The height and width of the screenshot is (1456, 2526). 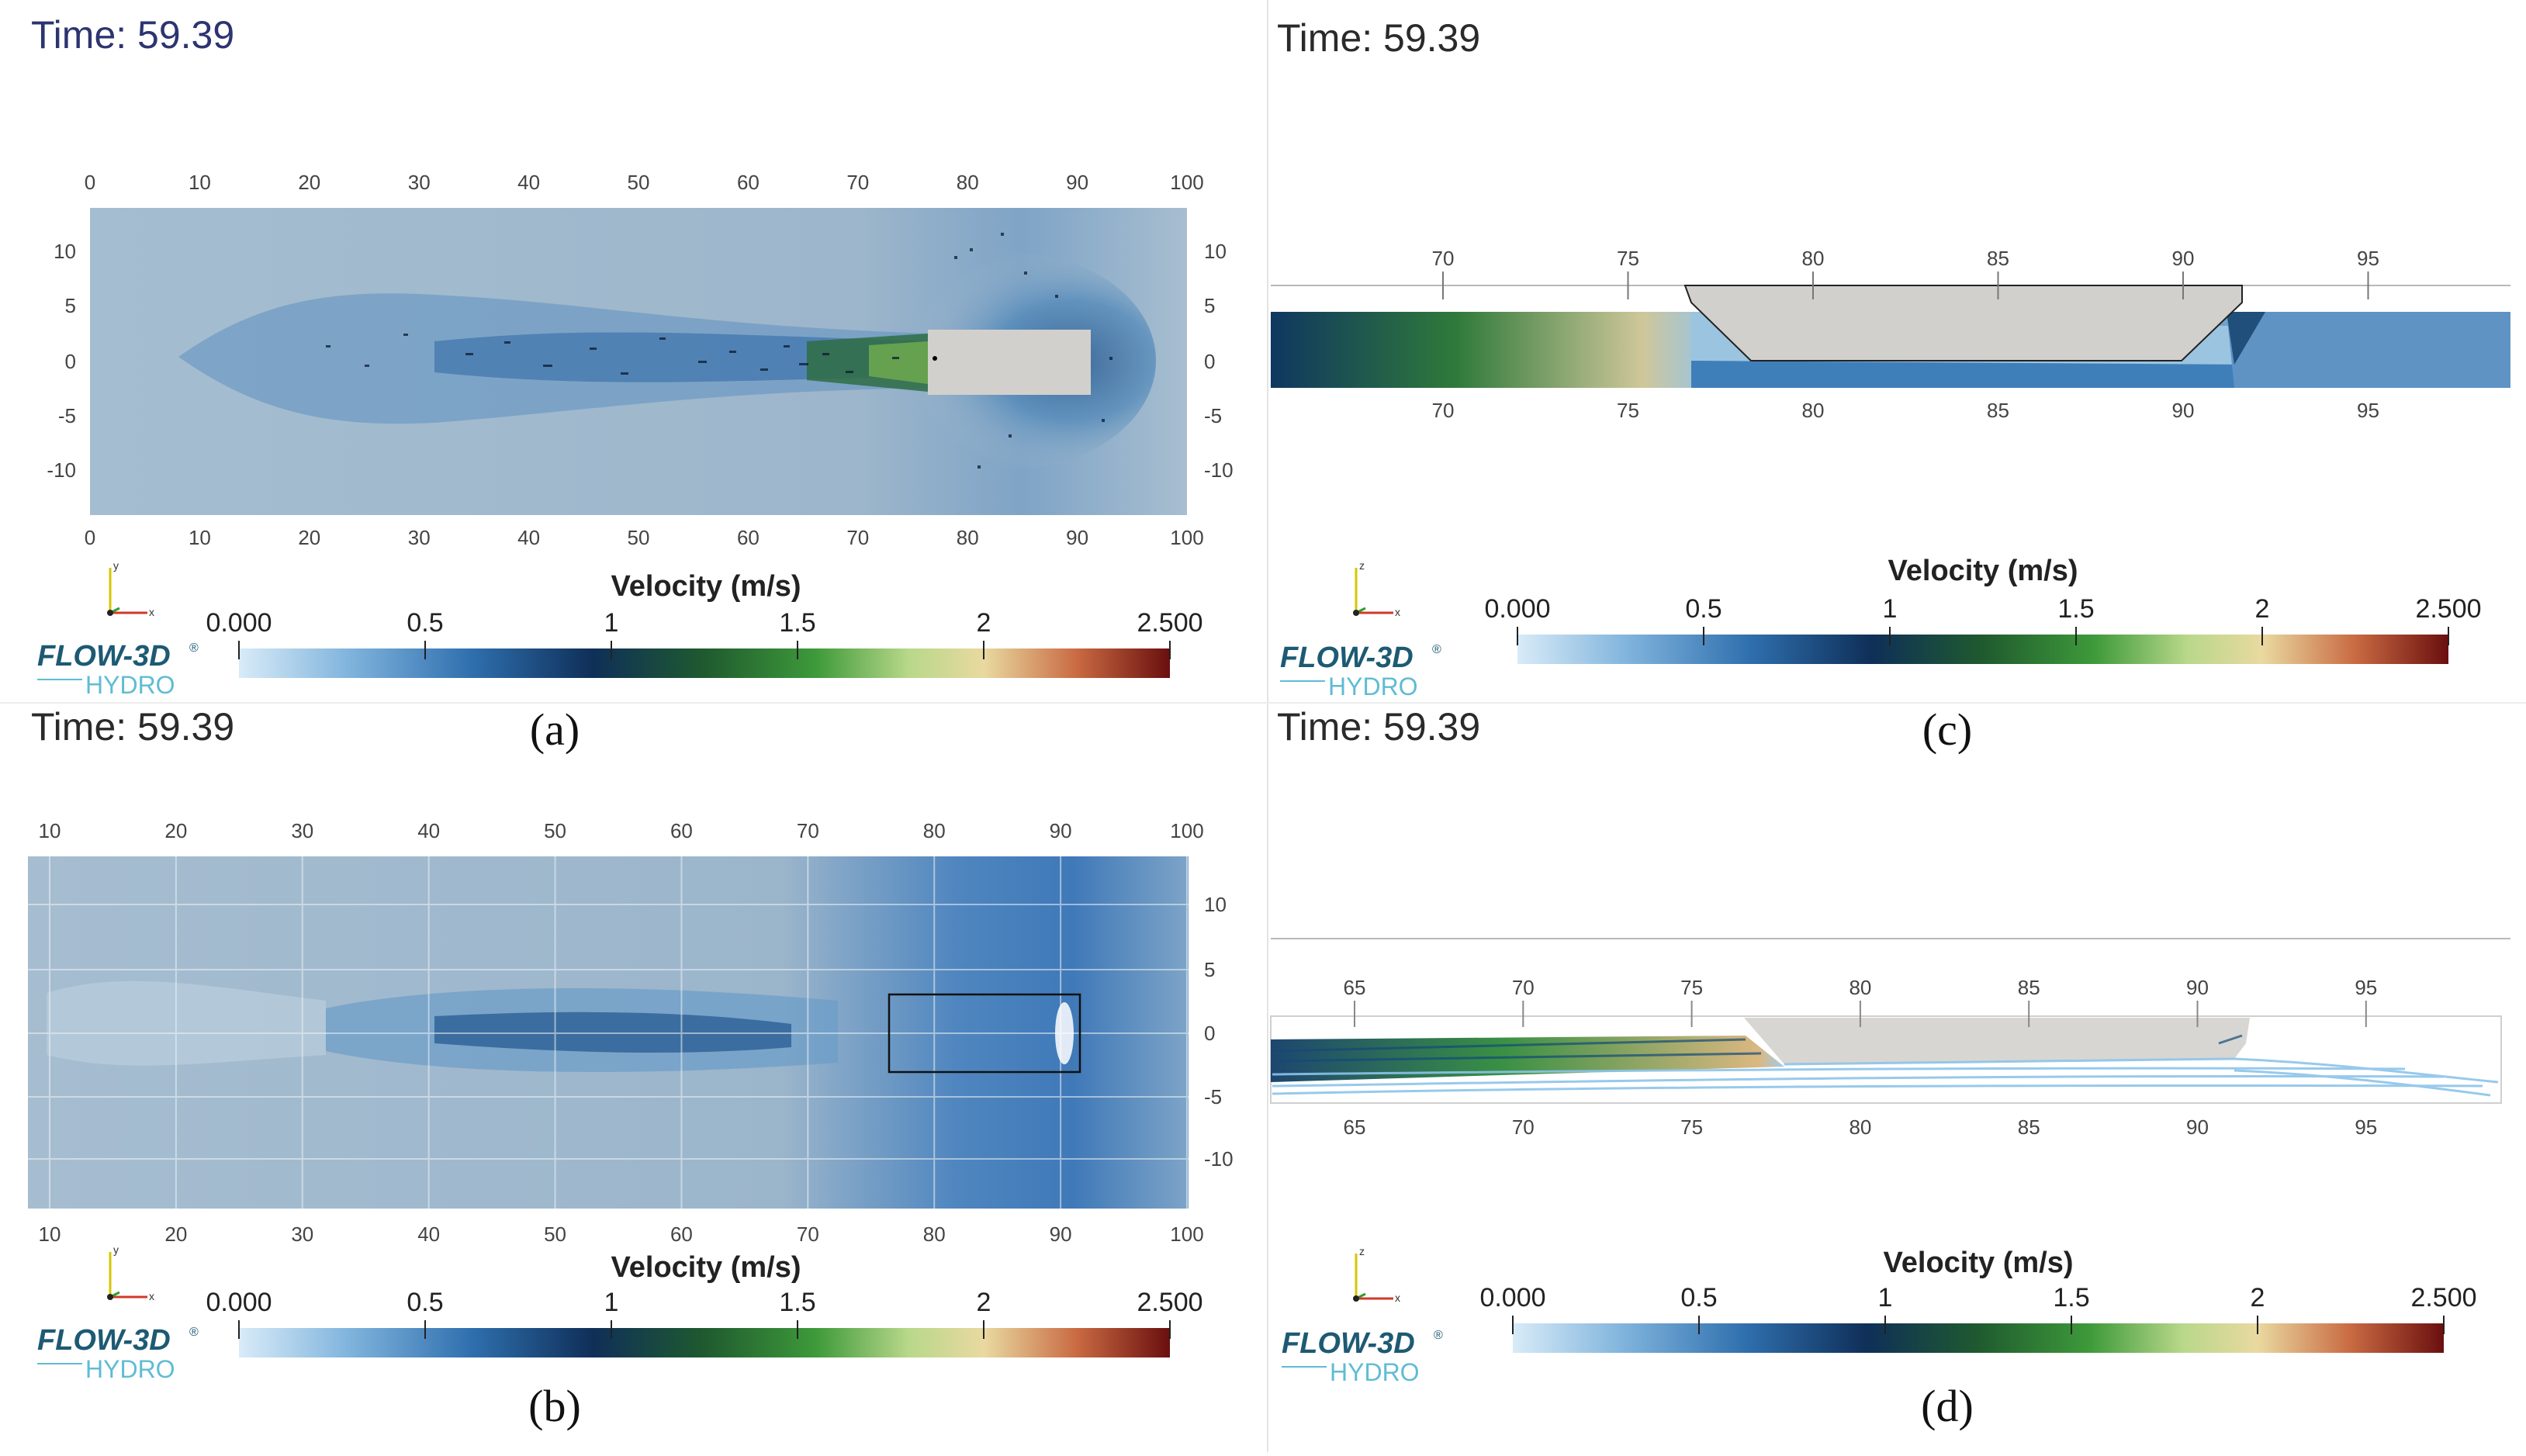 What do you see at coordinates (1691, 1127) in the screenshot?
I see `panel-d-xtick-bottom: 75` at bounding box center [1691, 1127].